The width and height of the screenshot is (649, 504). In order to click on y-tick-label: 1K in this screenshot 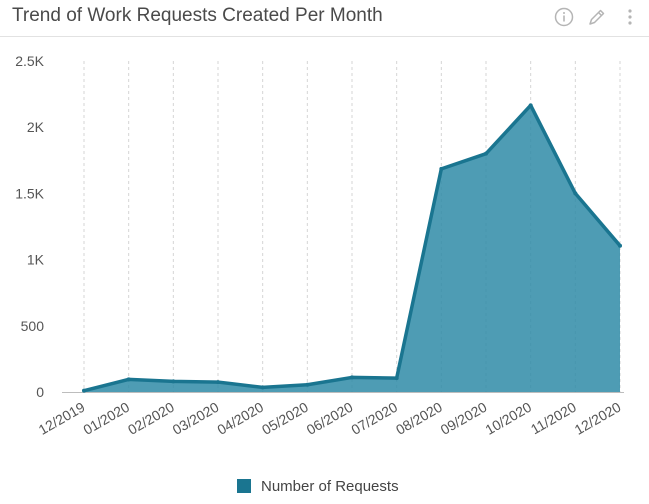, I will do `click(36, 260)`.